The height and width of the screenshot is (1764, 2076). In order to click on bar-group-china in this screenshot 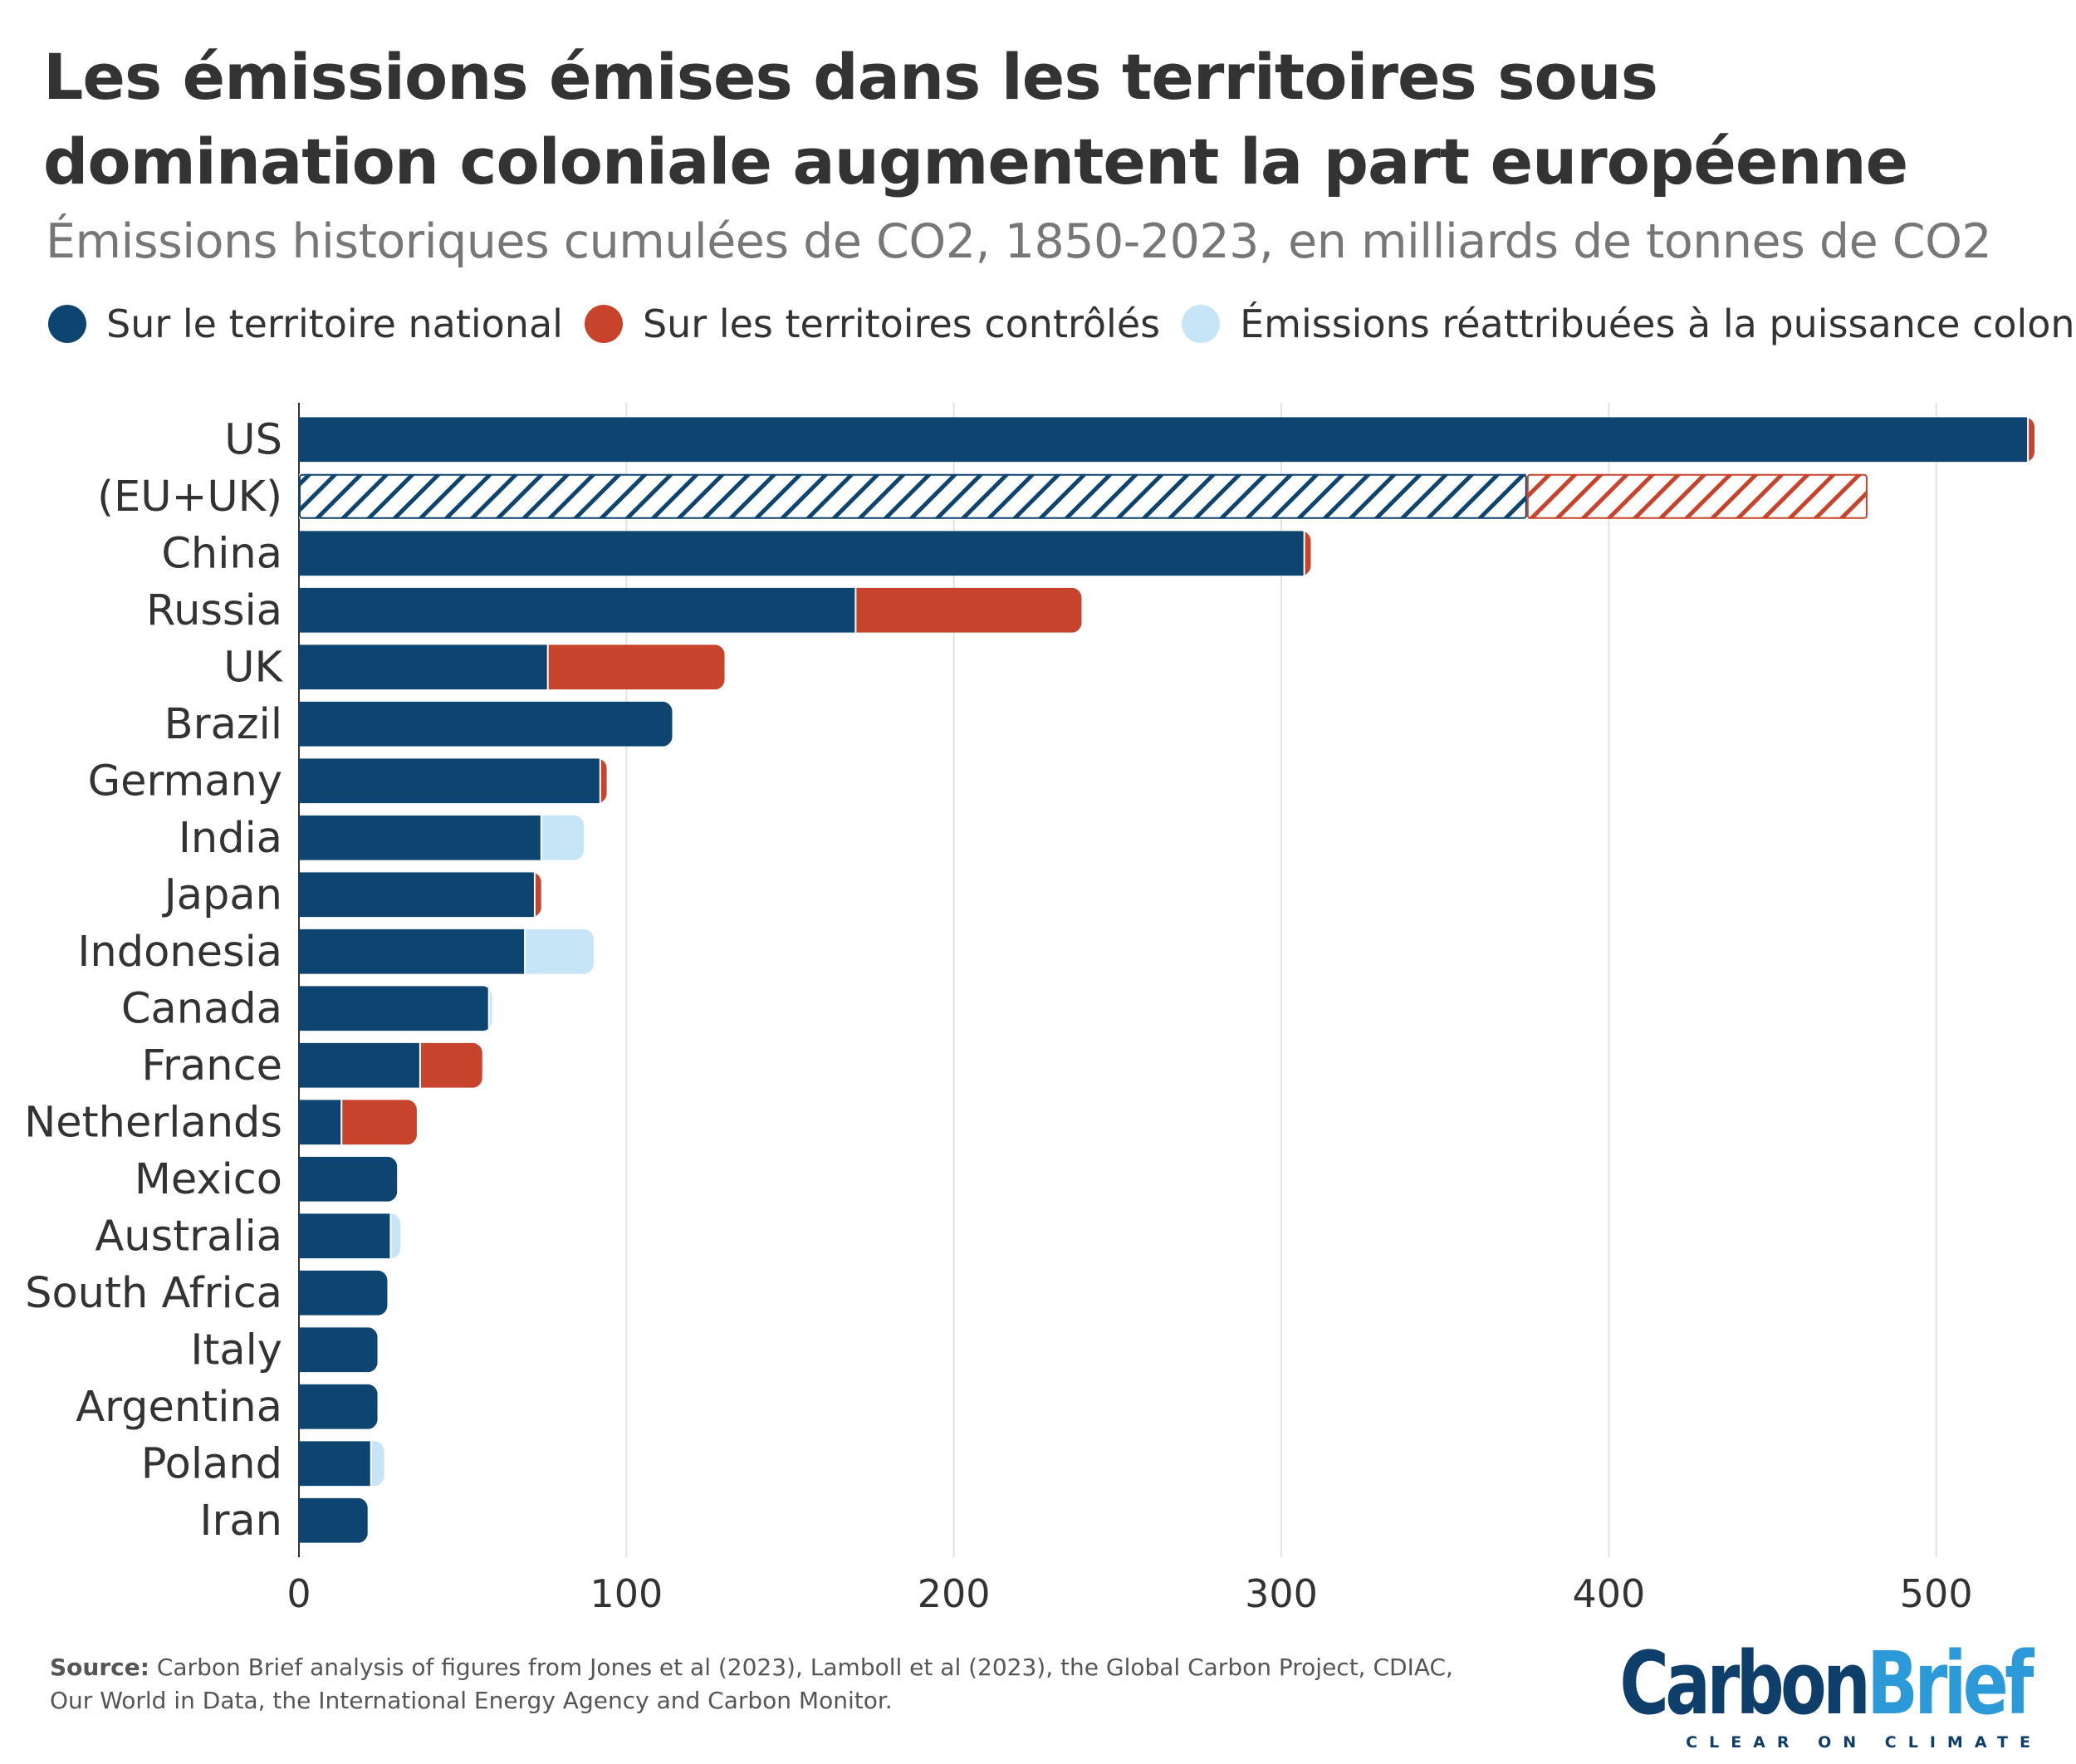, I will do `click(805, 553)`.